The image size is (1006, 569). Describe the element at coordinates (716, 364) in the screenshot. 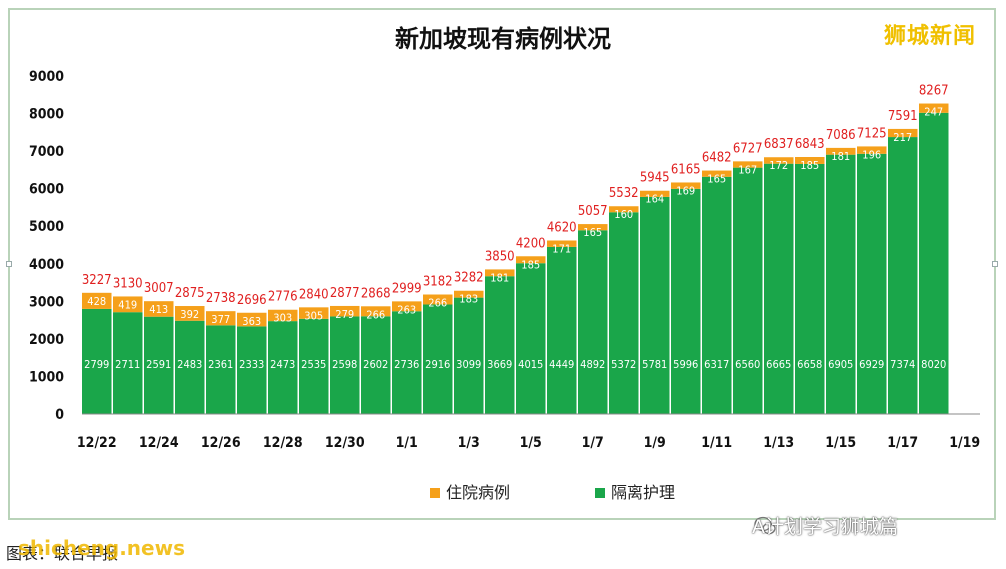

I see `data-label-isolation: 6317` at that location.